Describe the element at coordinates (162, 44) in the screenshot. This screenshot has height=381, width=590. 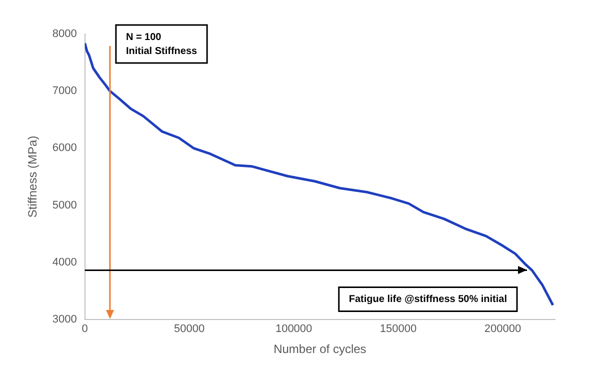
I see `annotation: N = 100 Initial Stiffness` at that location.